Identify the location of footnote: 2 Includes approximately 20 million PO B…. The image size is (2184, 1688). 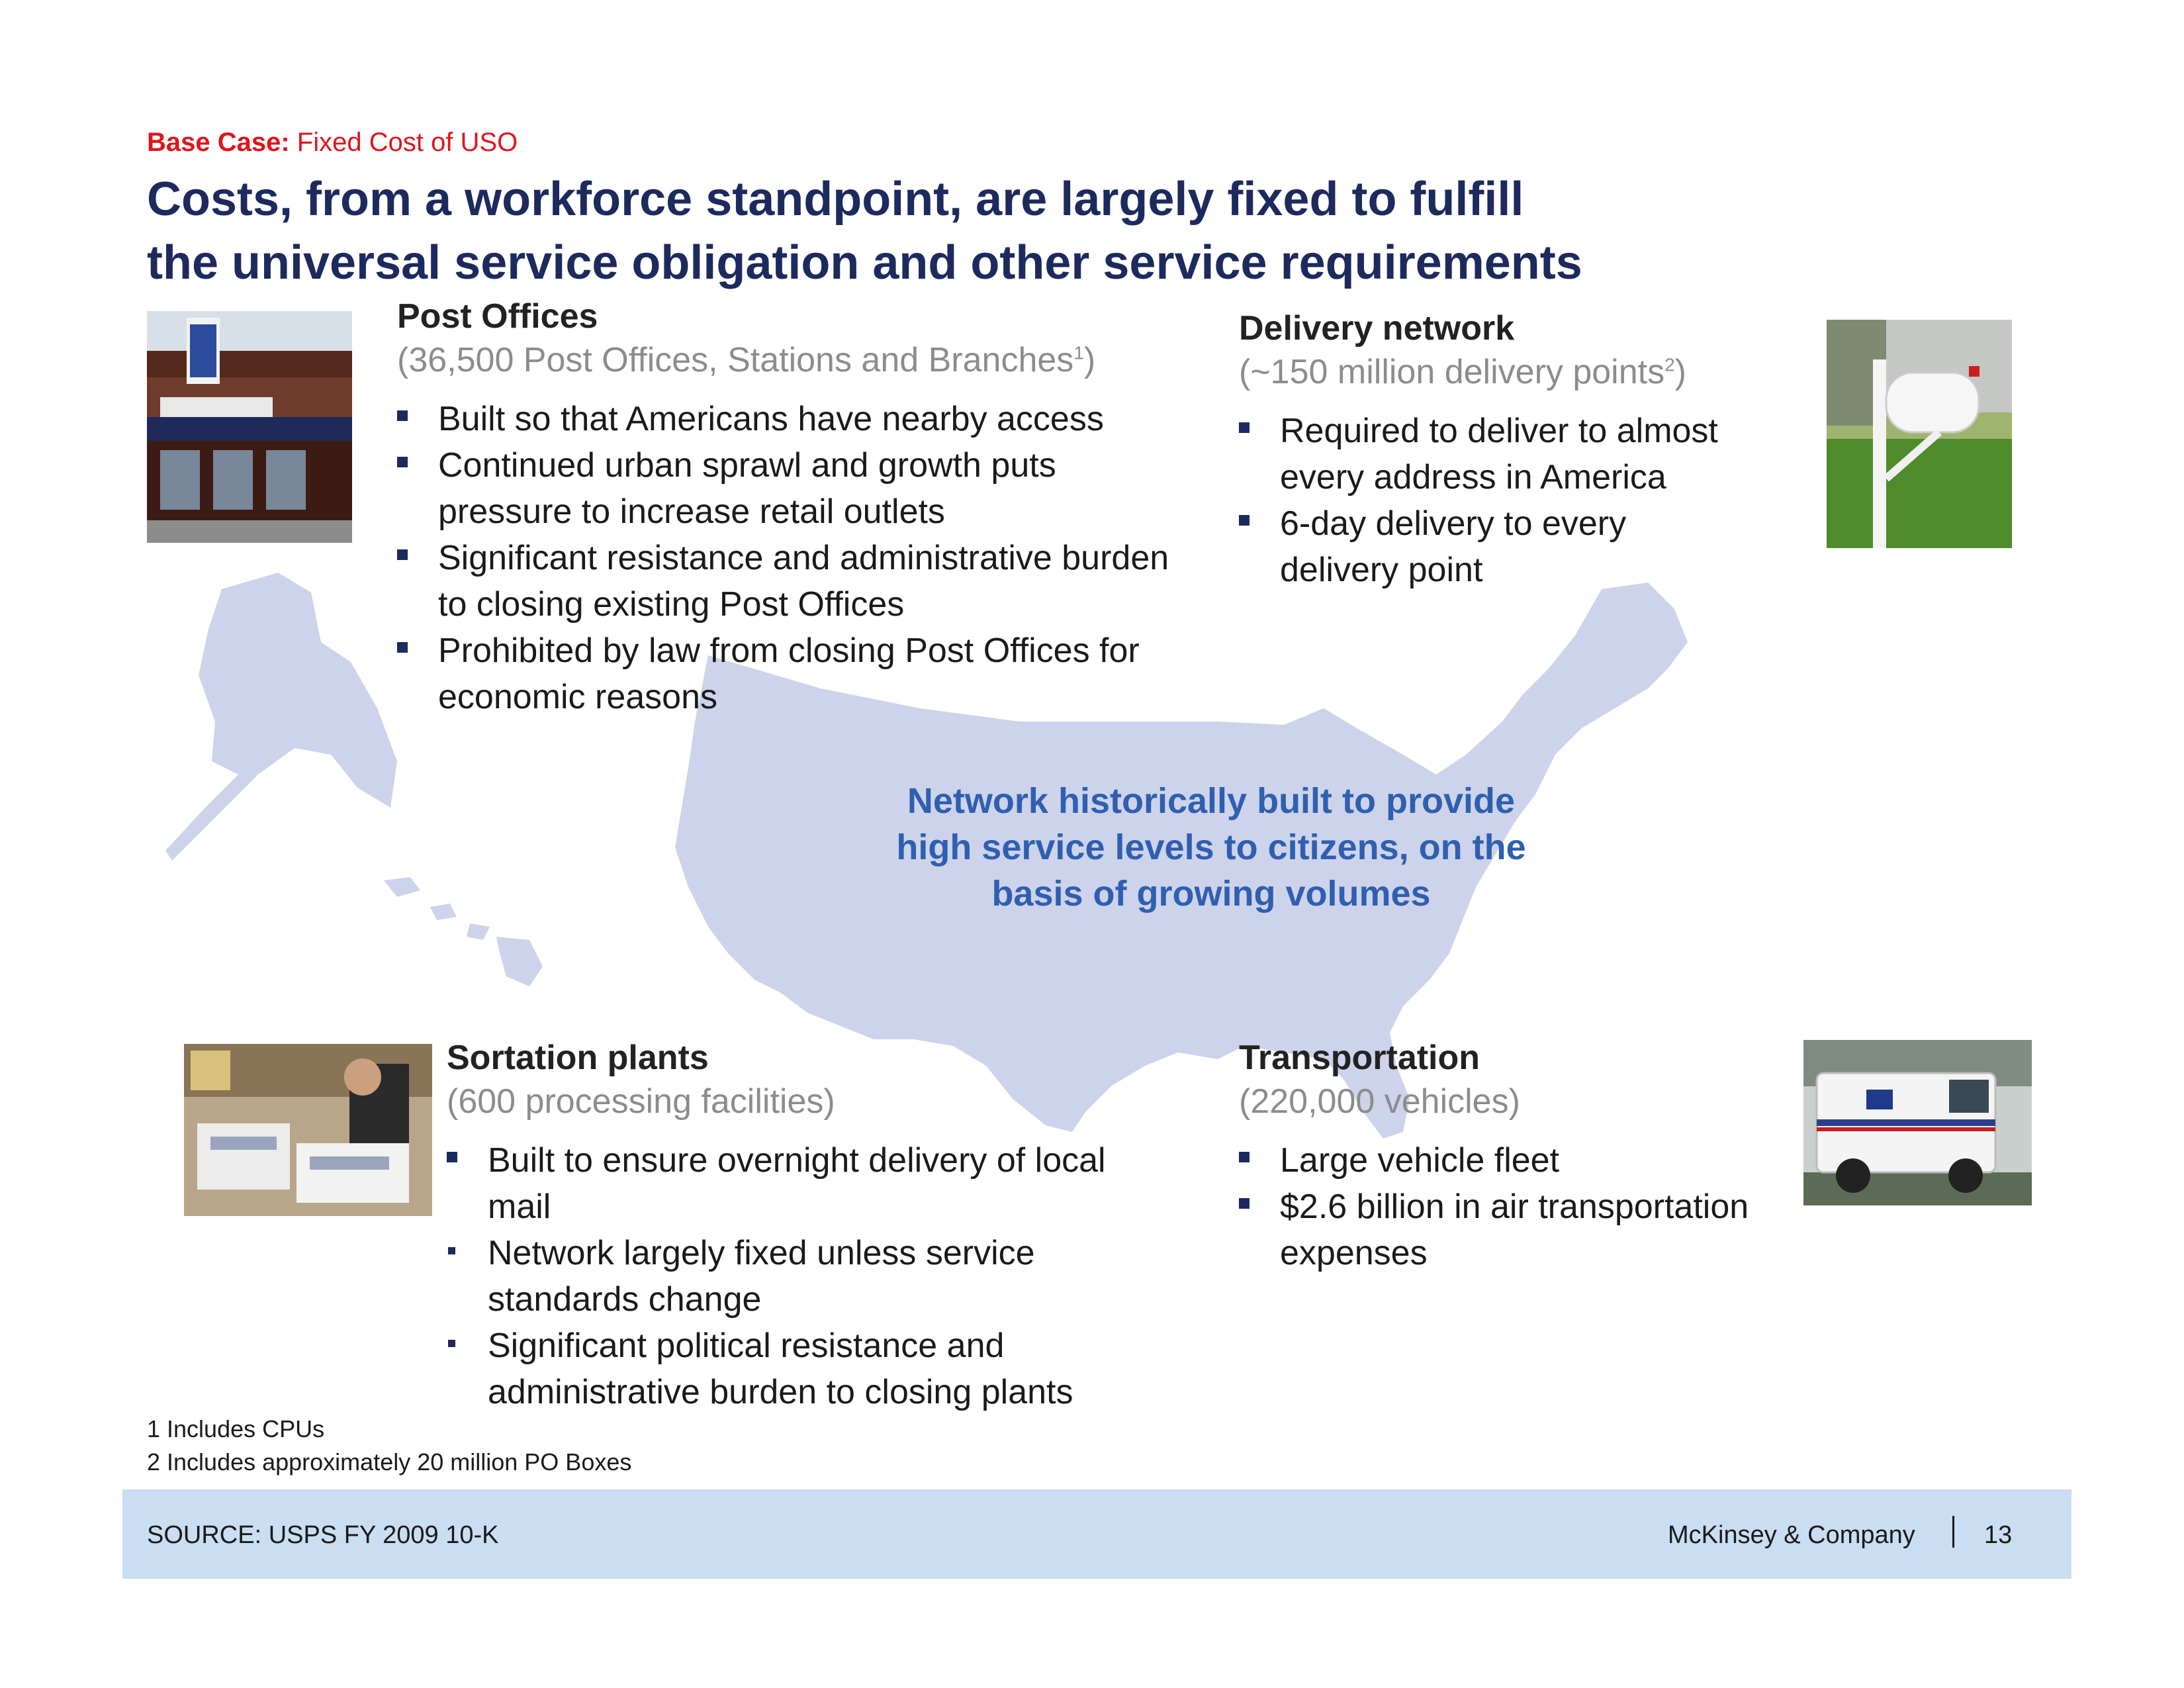
(390, 1462).